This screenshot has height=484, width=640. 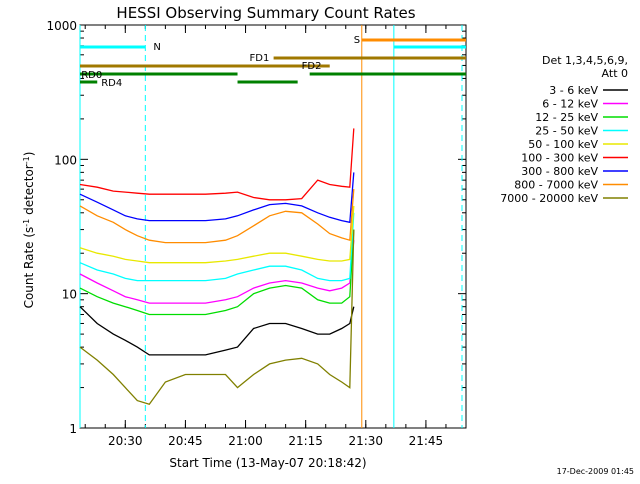 I want to click on legend-entry-label: 800 - 7000 keV, so click(x=556, y=185).